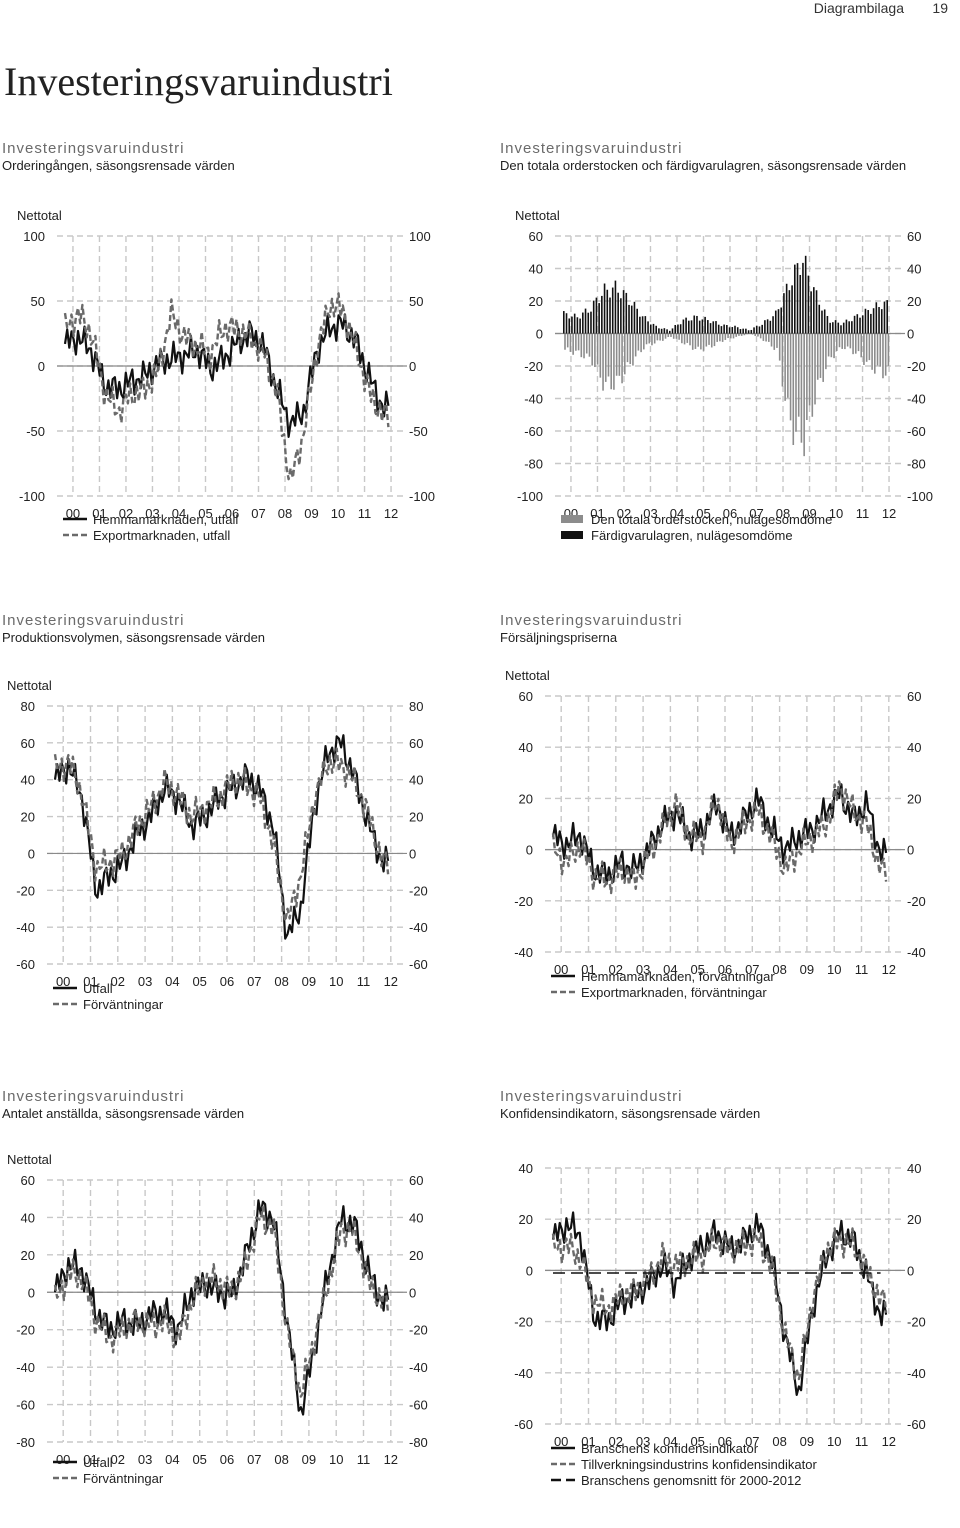 The height and width of the screenshot is (1528, 960). I want to click on legend-label: Branschens genomsnitt för 2000-2012, so click(691, 1480).